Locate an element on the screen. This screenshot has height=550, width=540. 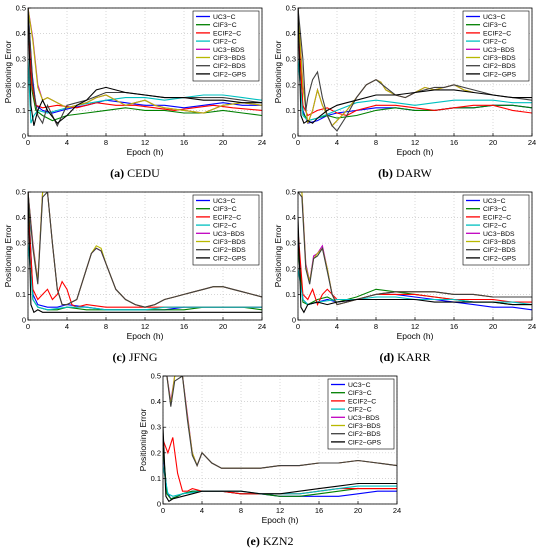
caption-b: (b) DARW is located at coordinates (405, 173).